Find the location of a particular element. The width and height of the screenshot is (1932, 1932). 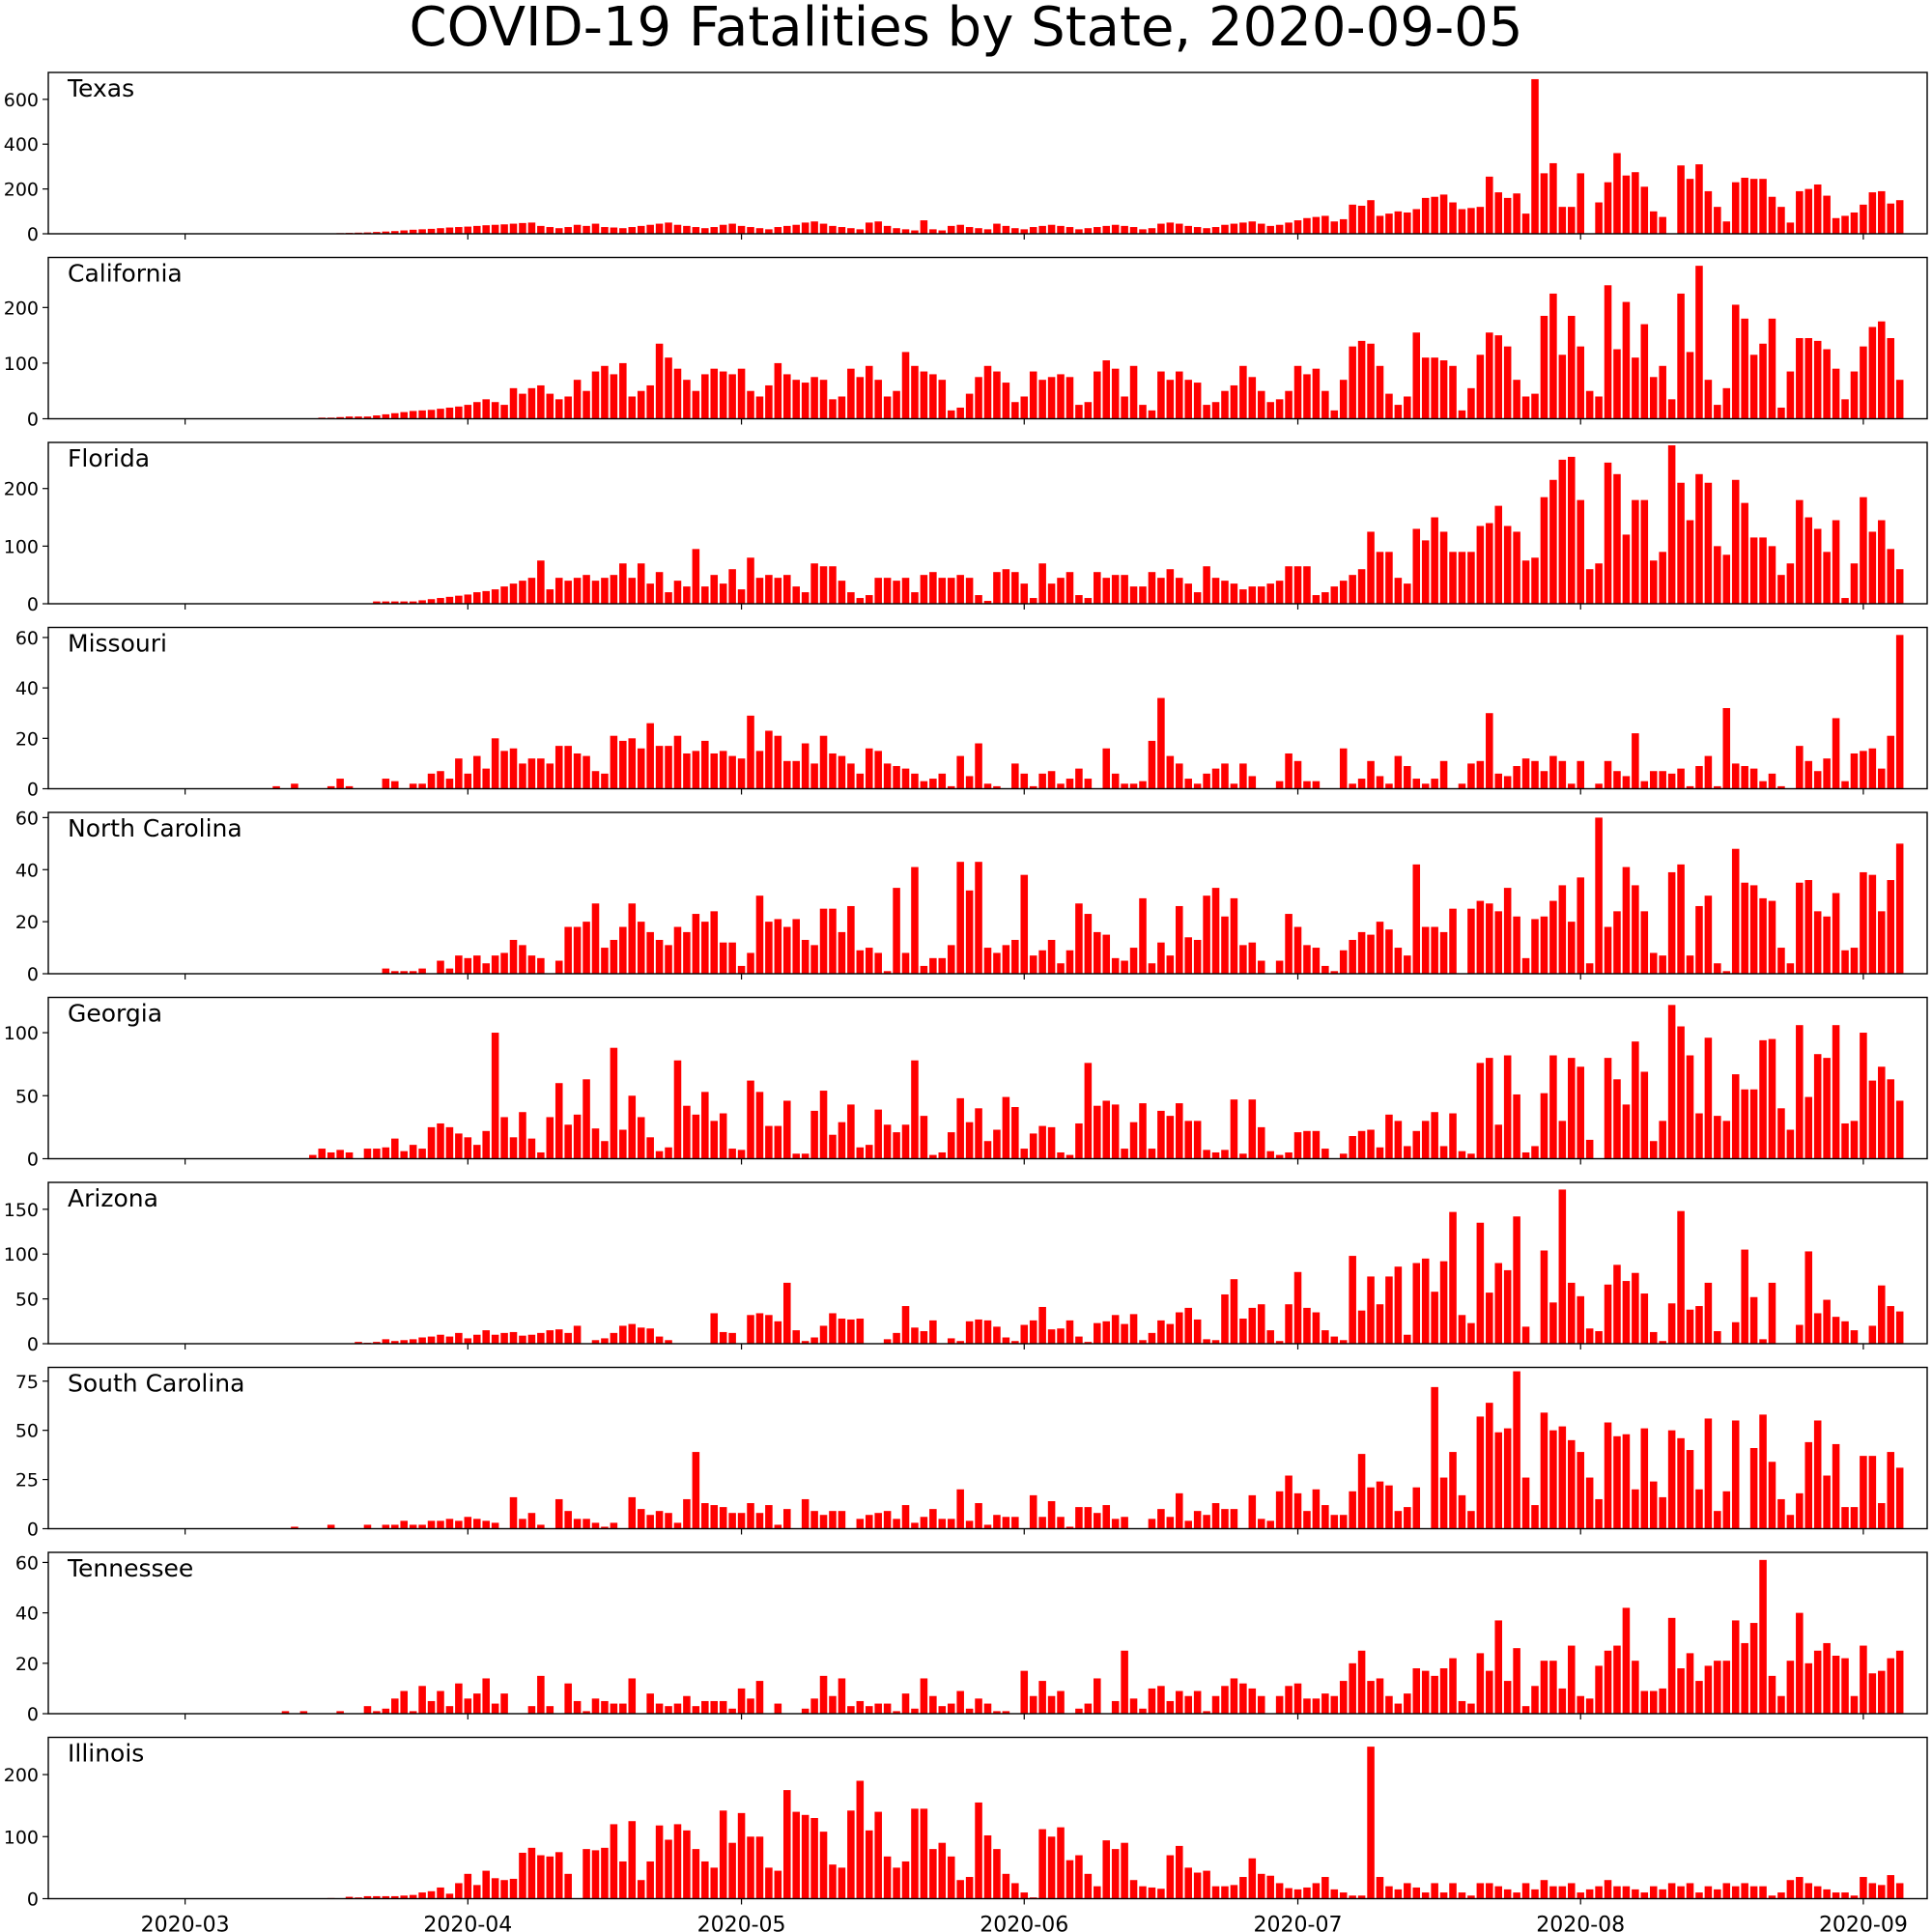

y-tick-label: 20 is located at coordinates (27, 739).